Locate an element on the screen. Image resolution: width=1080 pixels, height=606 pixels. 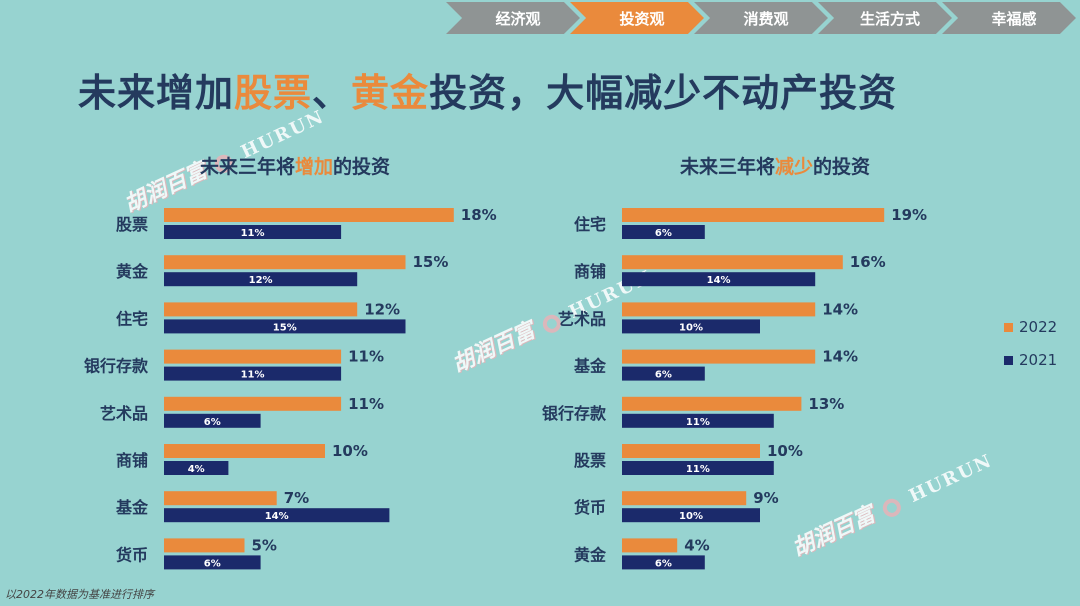
right-category-label: 基金 is located at coordinates (590, 366).